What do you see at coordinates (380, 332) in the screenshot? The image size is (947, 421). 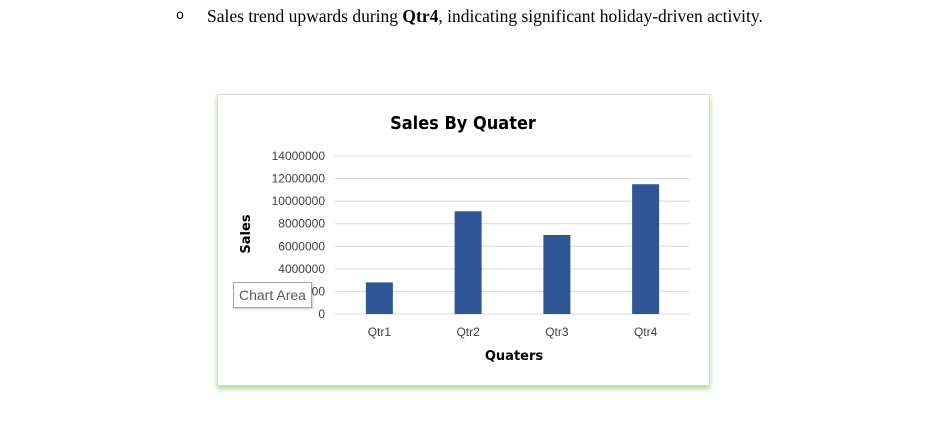 I see `x-tick-label: Qtr1` at bounding box center [380, 332].